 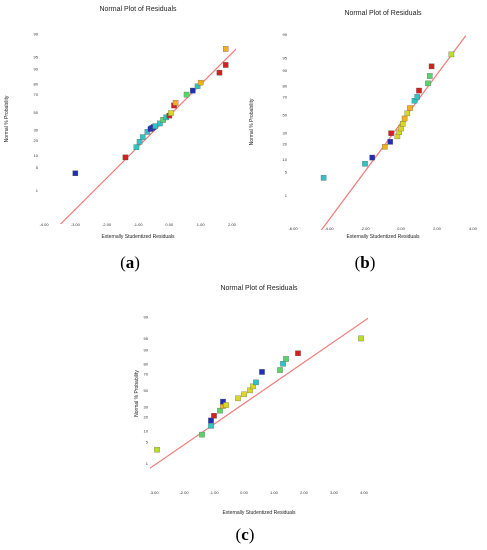 What do you see at coordinates (138, 9) in the screenshot?
I see `chart-title-a: Normal Plot of Residuals` at bounding box center [138, 9].